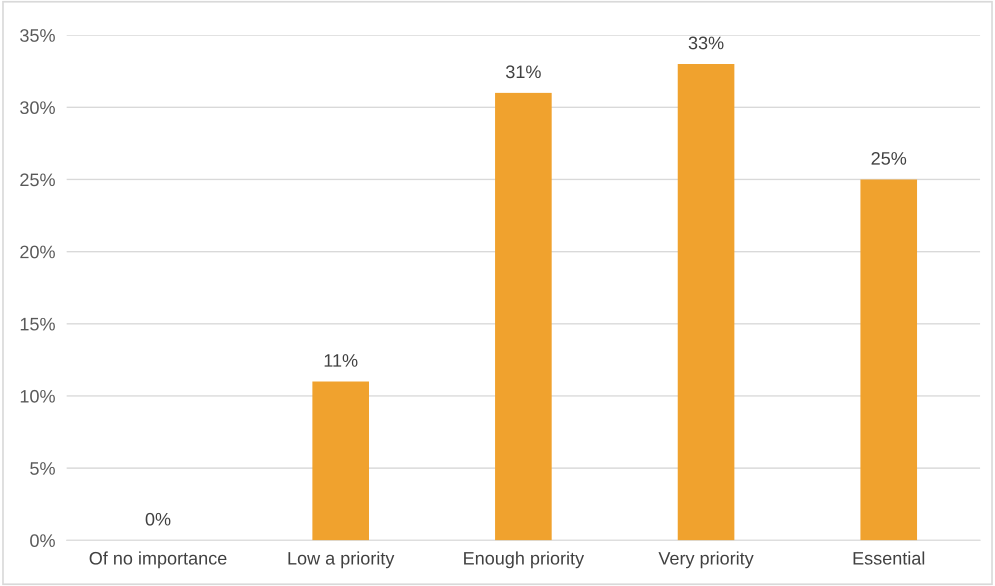  I want to click on data-label: 0%, so click(158, 519).